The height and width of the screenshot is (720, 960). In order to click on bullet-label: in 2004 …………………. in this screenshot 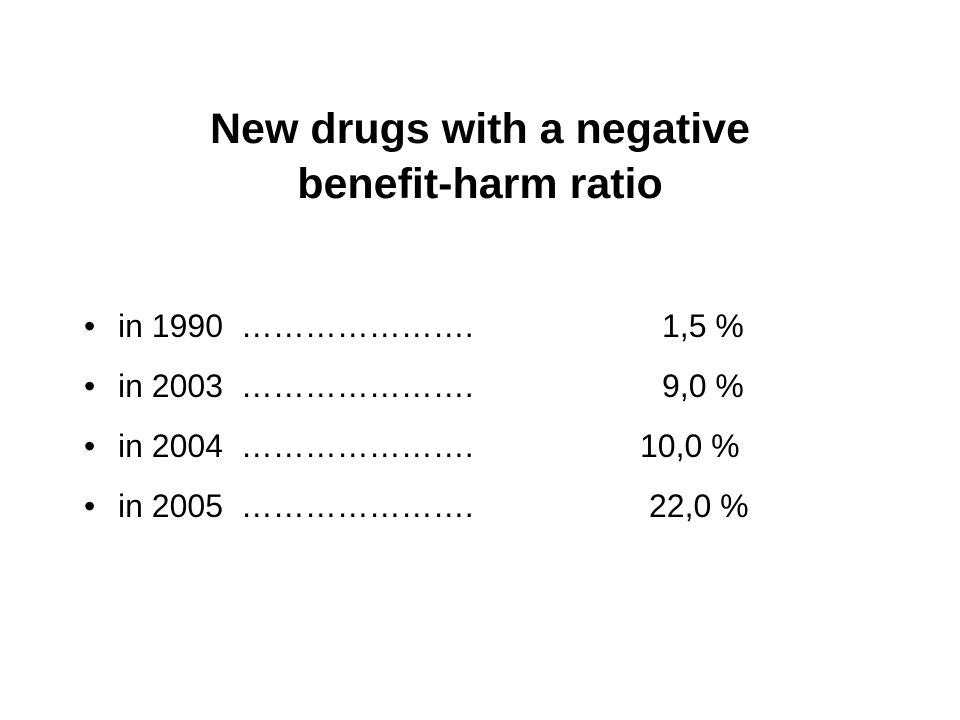, I will do `click(296, 446)`.